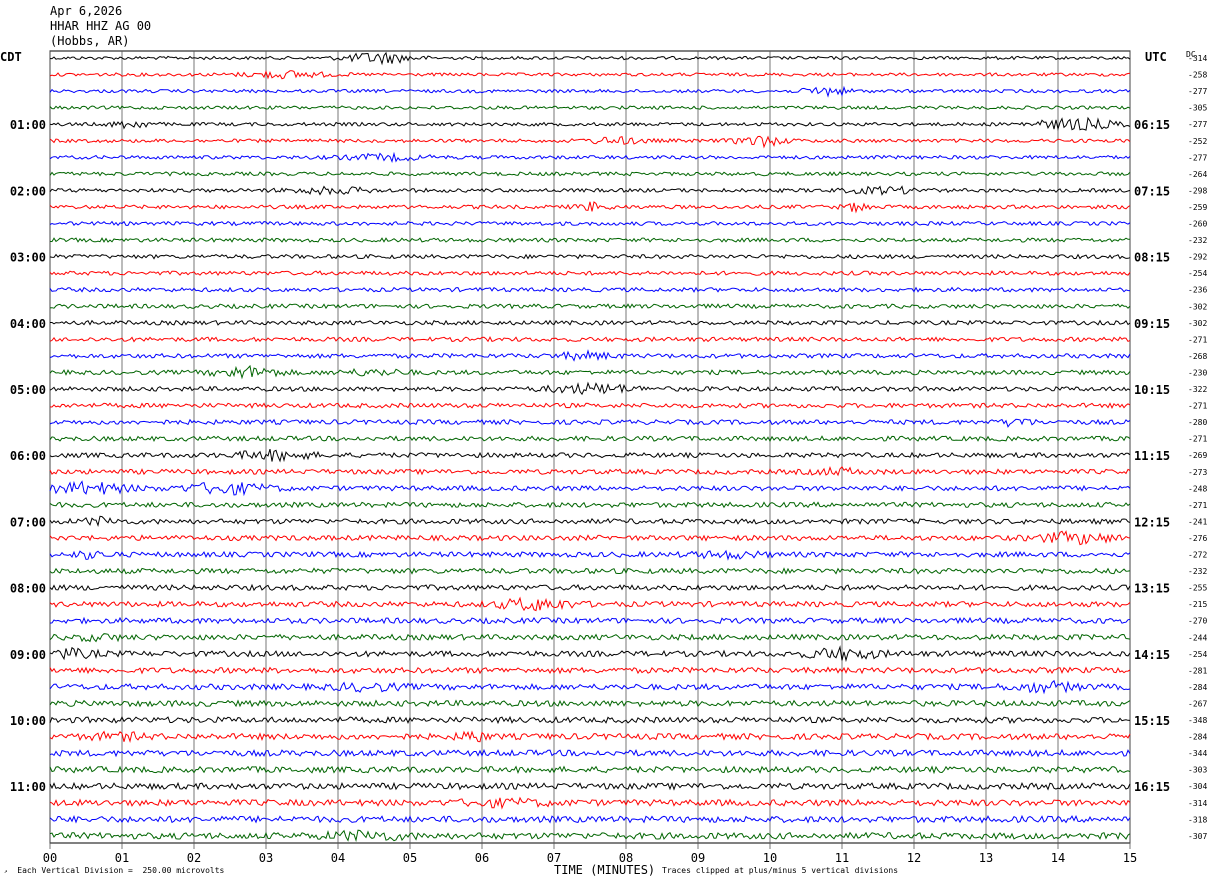  What do you see at coordinates (986, 858) in the screenshot?
I see `x-tick-label: 13` at bounding box center [986, 858].